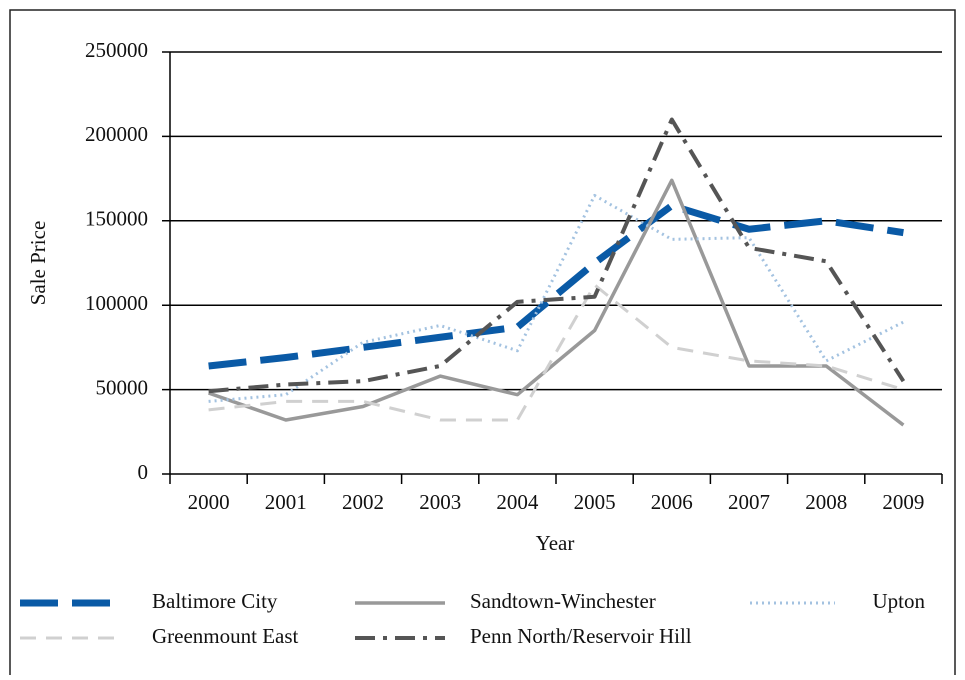 The height and width of the screenshot is (680, 965). I want to click on y-tick-label: 200000, so click(116, 134).